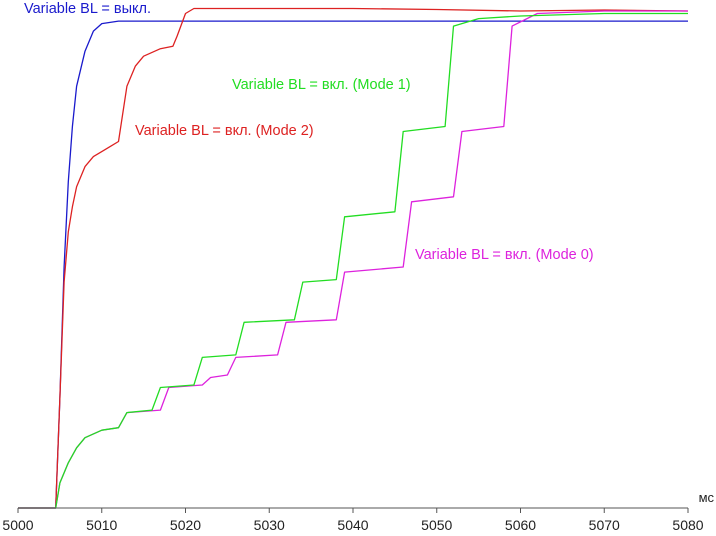 This screenshot has width=716, height=536. I want to click on x-axis: 5000 5010 5020 5030 5040 5050 5060 5070 5080 мс, so click(358, 511).